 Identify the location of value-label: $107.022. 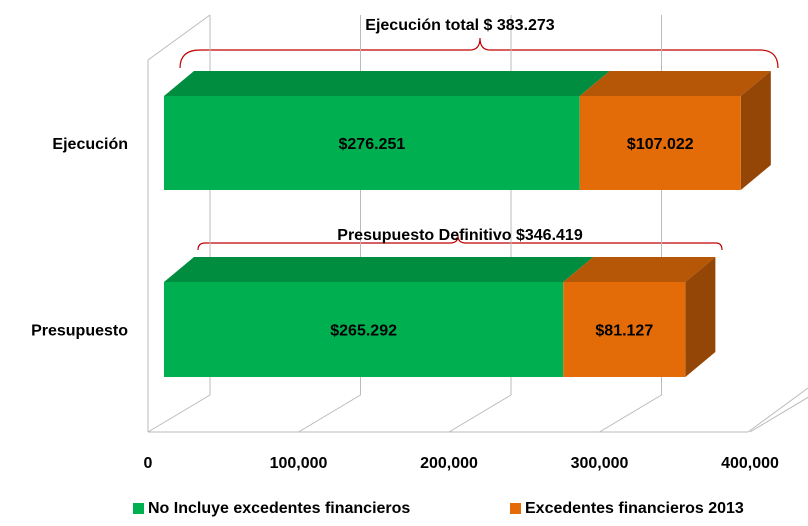
(660, 144).